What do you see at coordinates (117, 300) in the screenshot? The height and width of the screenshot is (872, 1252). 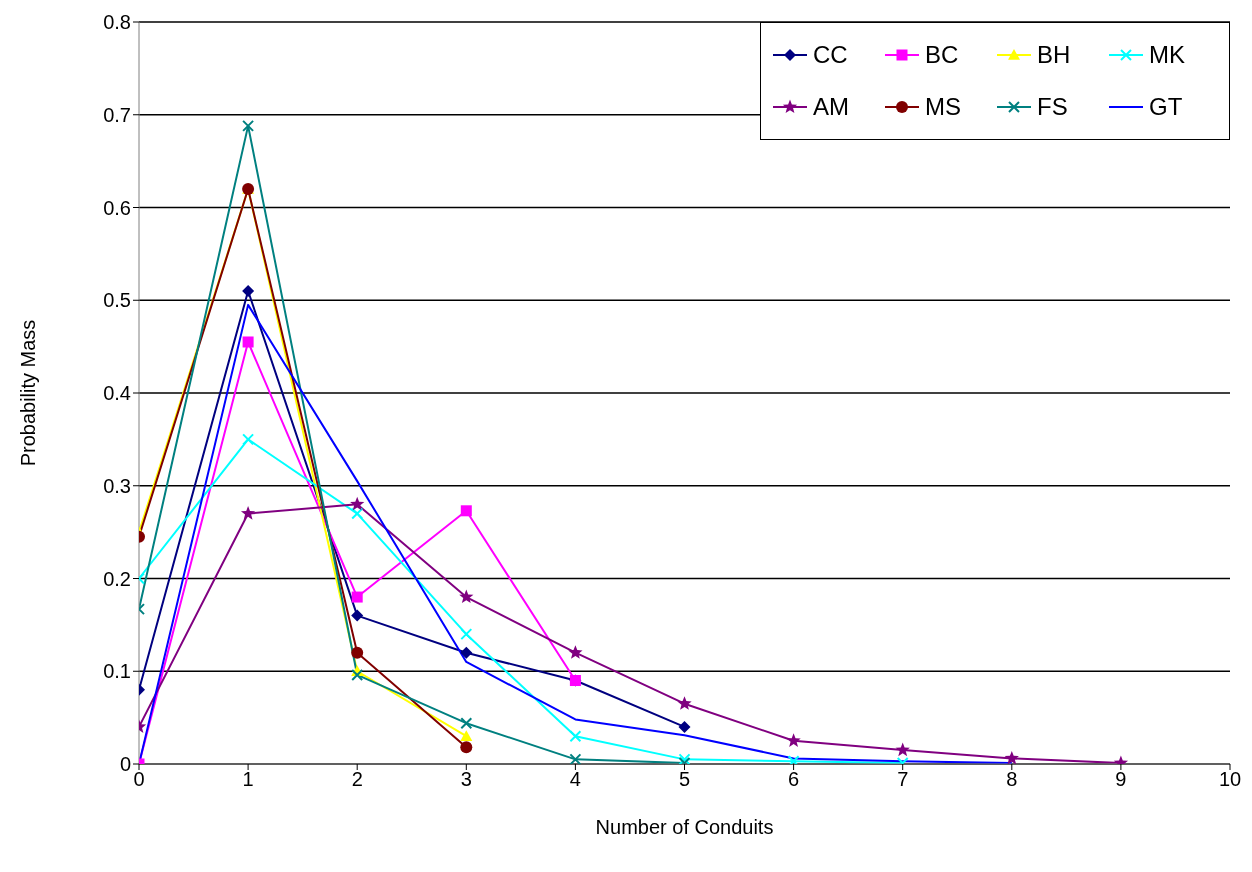 I see `y-tick-label: 0.5` at bounding box center [117, 300].